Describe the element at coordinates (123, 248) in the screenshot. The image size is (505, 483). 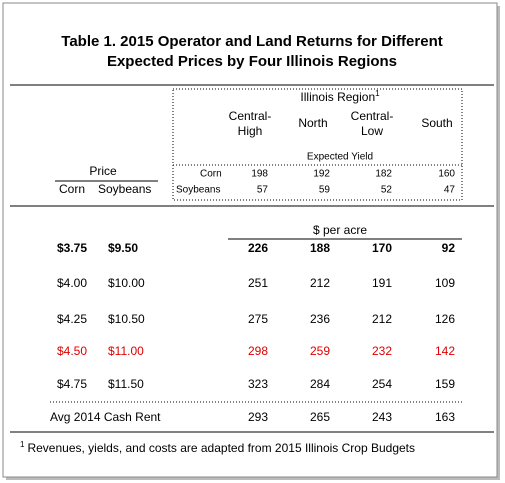
I see `soybean-price: $9.50` at that location.